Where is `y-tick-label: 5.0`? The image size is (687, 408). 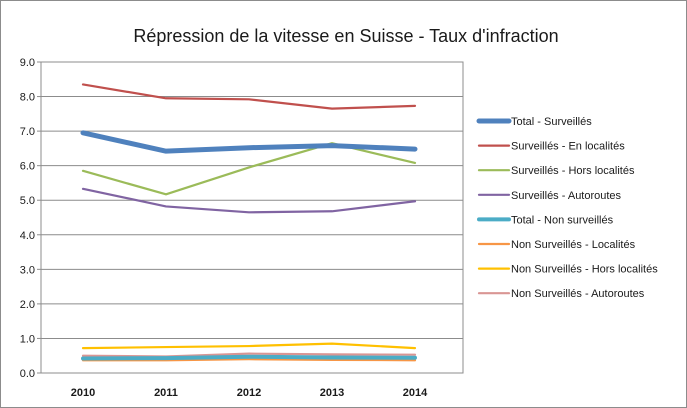 y-tick-label: 5.0 is located at coordinates (27, 201).